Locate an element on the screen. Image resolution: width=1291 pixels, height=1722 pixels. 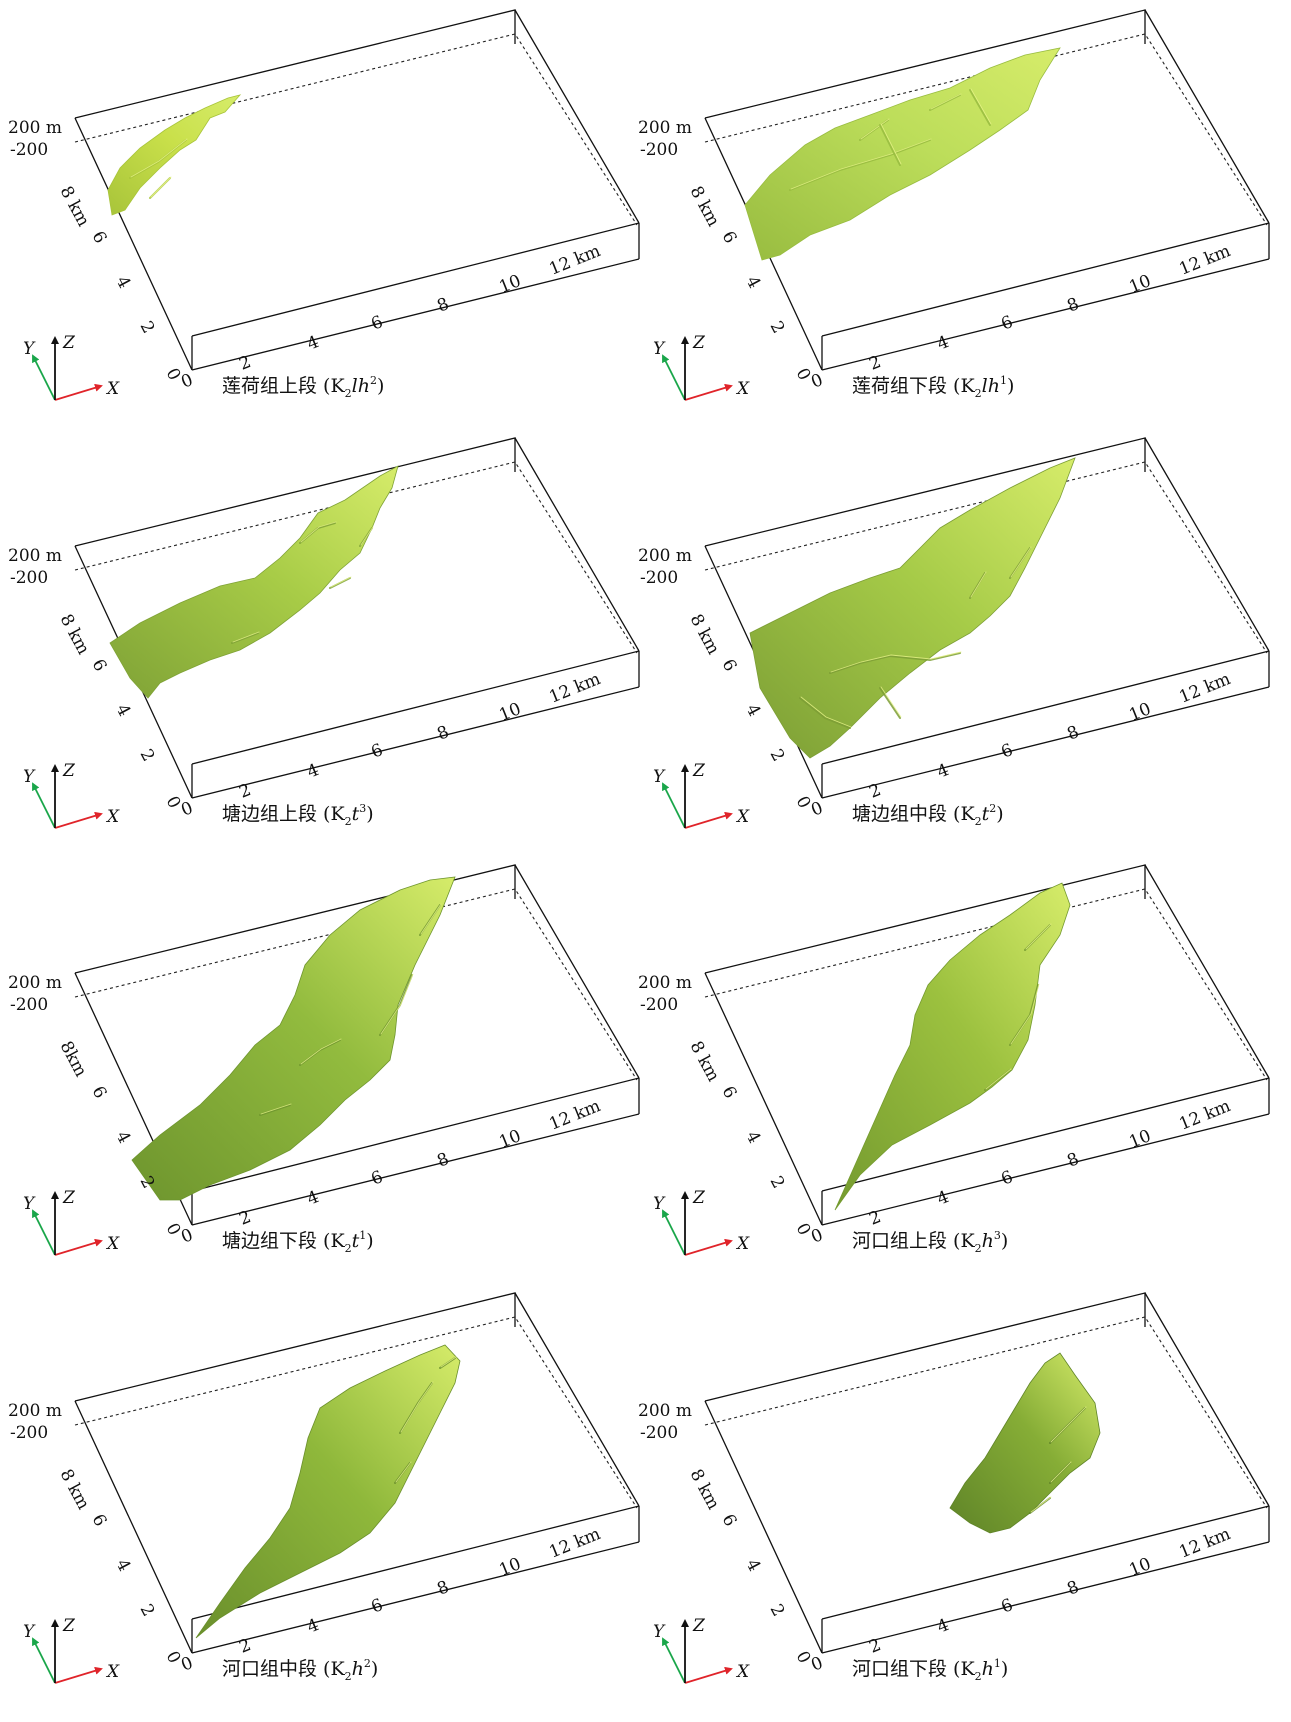
box-dashed-plane is located at coordinates (356, 557).